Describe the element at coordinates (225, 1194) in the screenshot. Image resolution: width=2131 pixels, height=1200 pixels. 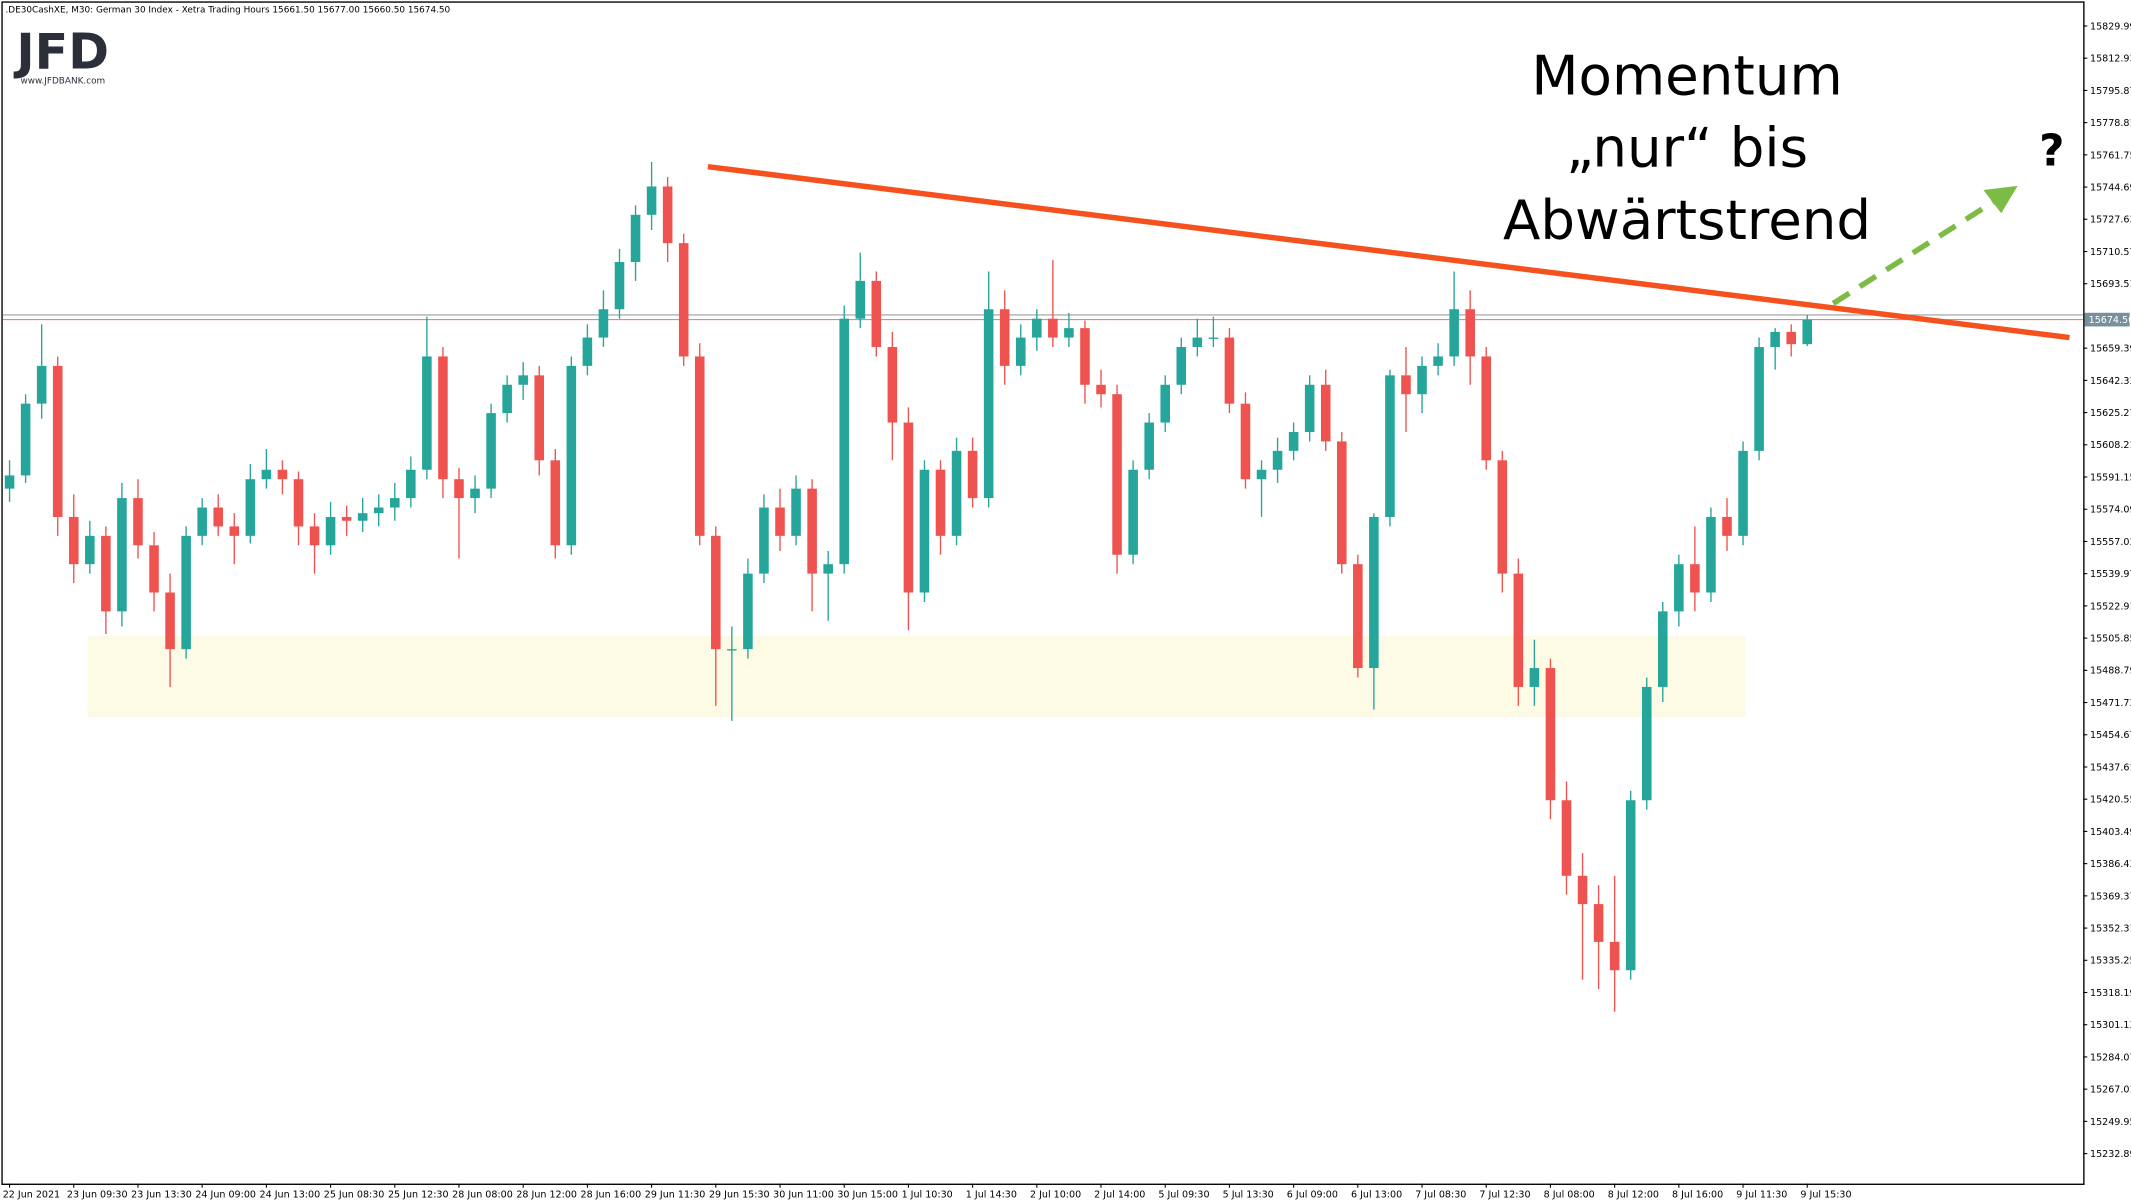
I see `x-tick-label: 24 Jun 09:00` at that location.